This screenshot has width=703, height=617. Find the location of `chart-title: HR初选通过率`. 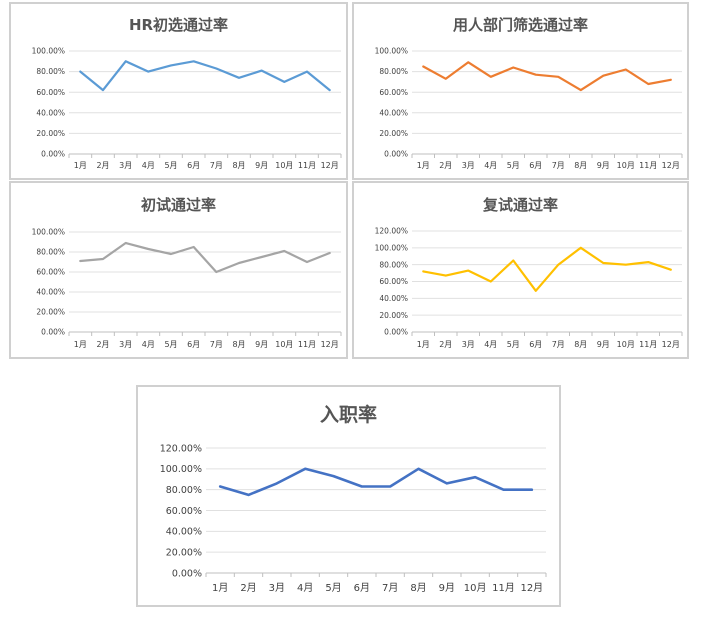

chart-title: HR初选通过率 is located at coordinates (178, 25).